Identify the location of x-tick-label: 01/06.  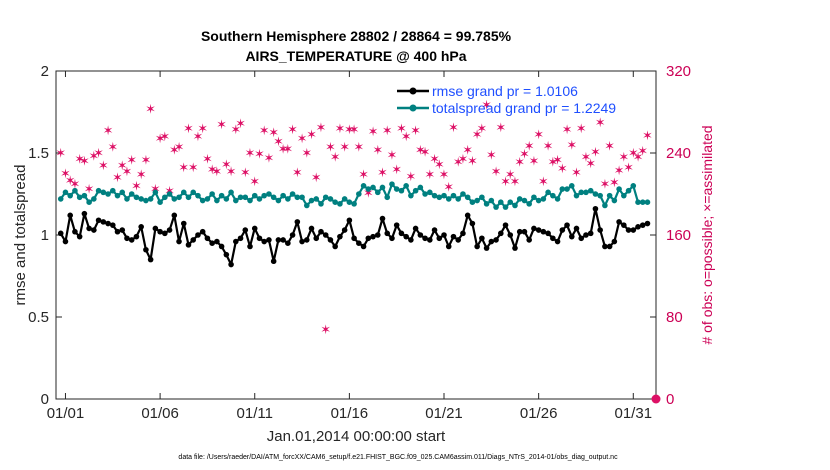
(160, 413).